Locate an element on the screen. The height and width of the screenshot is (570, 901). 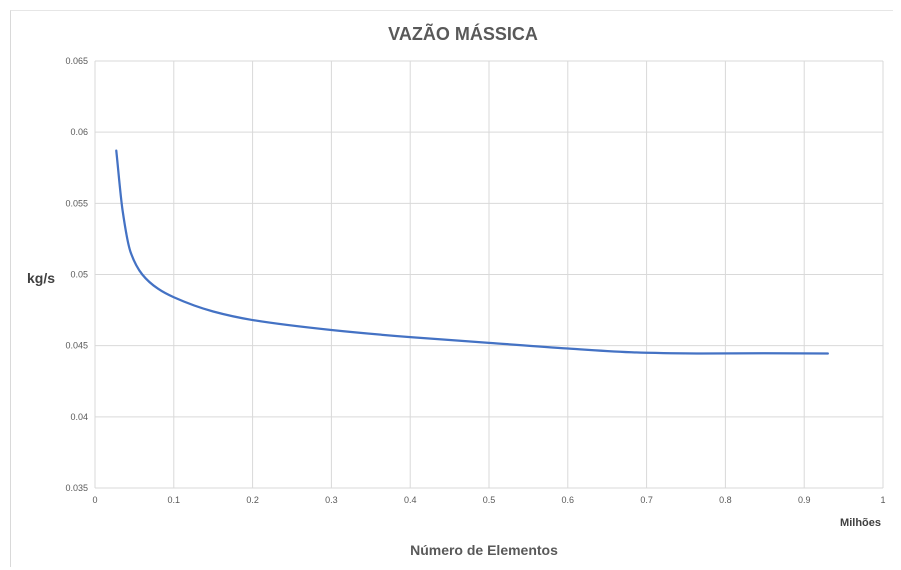
x-tick-label: 0.7 is located at coordinates (646, 500).